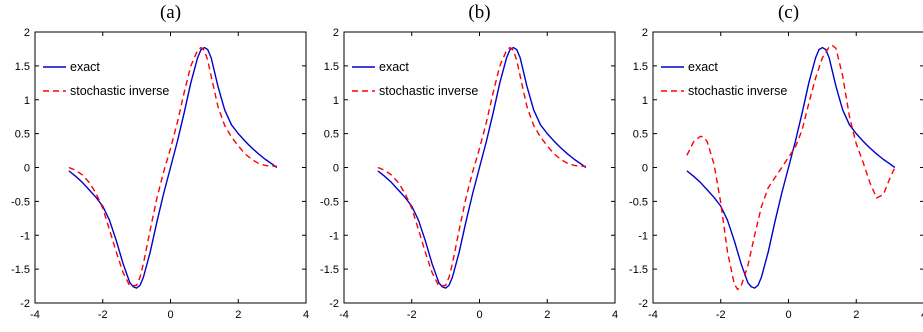 The height and width of the screenshot is (332, 923). Describe the element at coordinates (170, 12) in the screenshot. I see `panel-title: (a)` at that location.